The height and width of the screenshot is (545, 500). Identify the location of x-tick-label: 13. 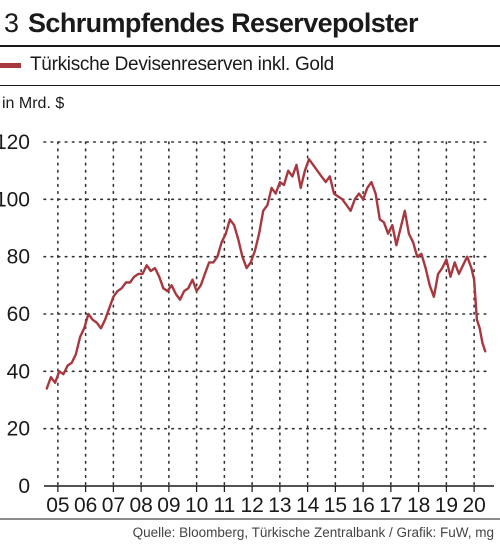
(279, 505).